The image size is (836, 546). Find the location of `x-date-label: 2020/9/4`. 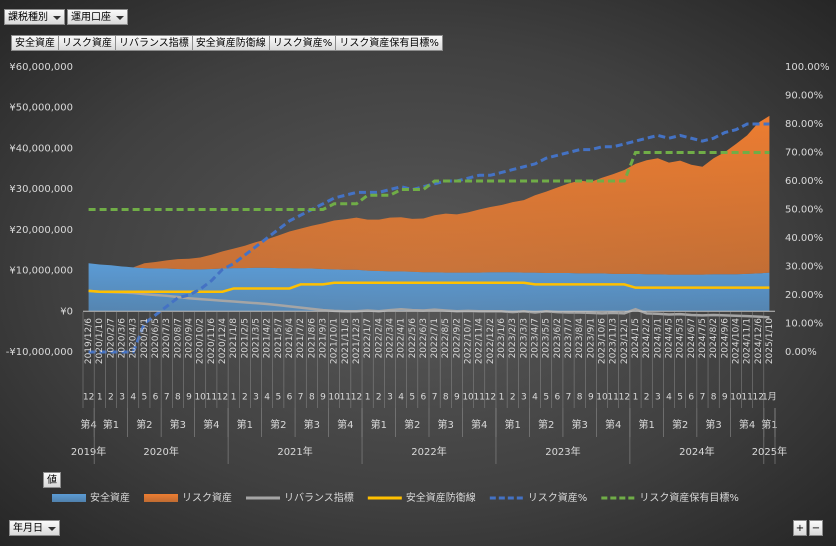

x-date-label: 2020/9/4 is located at coordinates (190, 338).